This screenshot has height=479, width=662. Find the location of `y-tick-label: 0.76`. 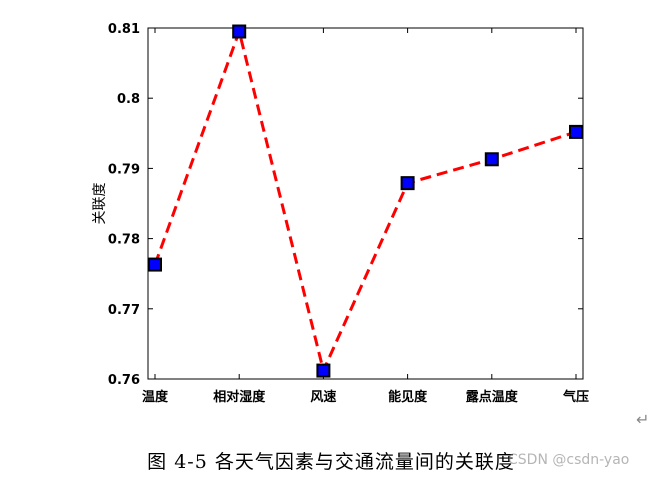

y-tick-label: 0.76 is located at coordinates (124, 380).